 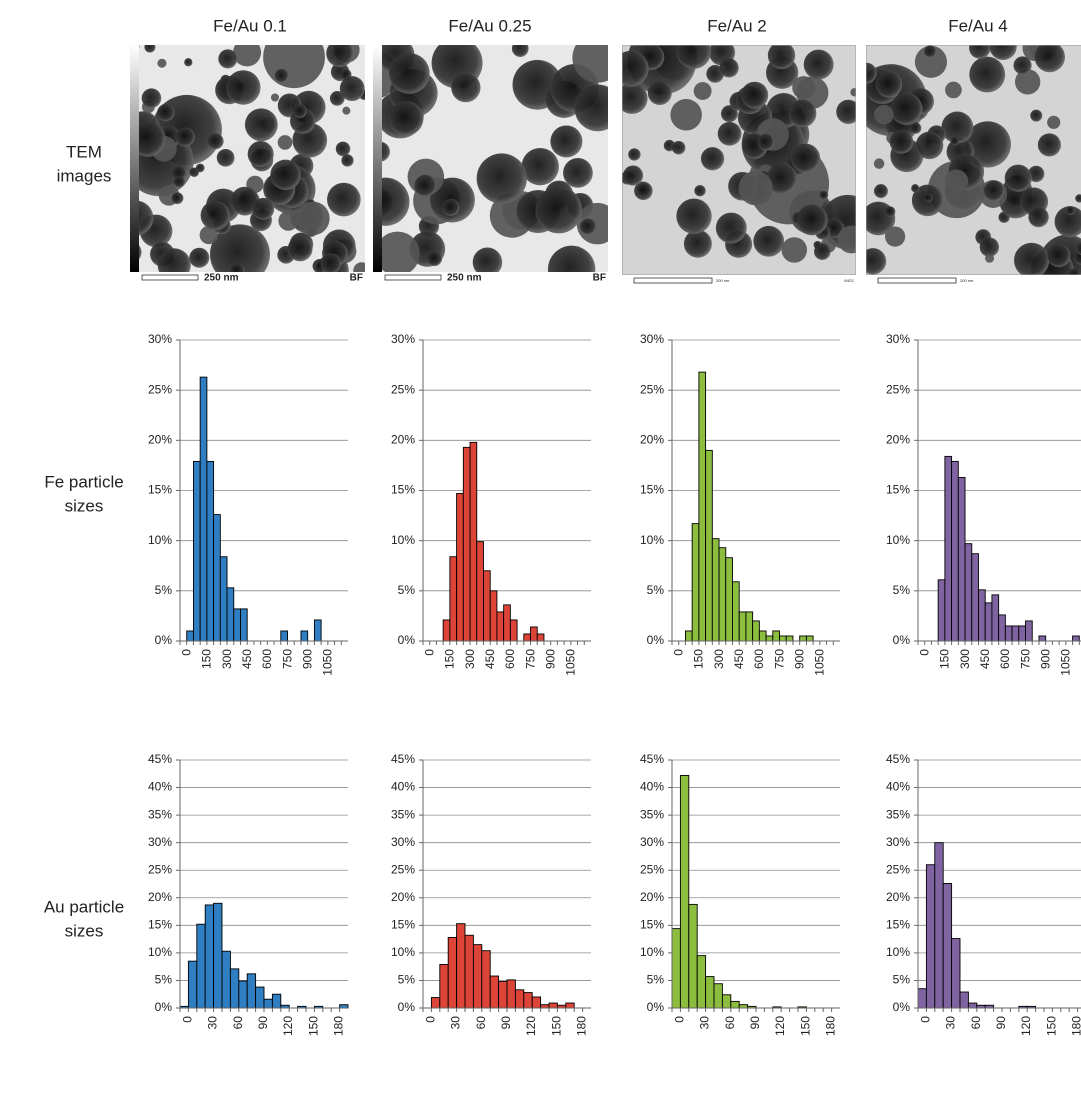 I want to click on x-tick-label: 90, so click(x=755, y=1023).